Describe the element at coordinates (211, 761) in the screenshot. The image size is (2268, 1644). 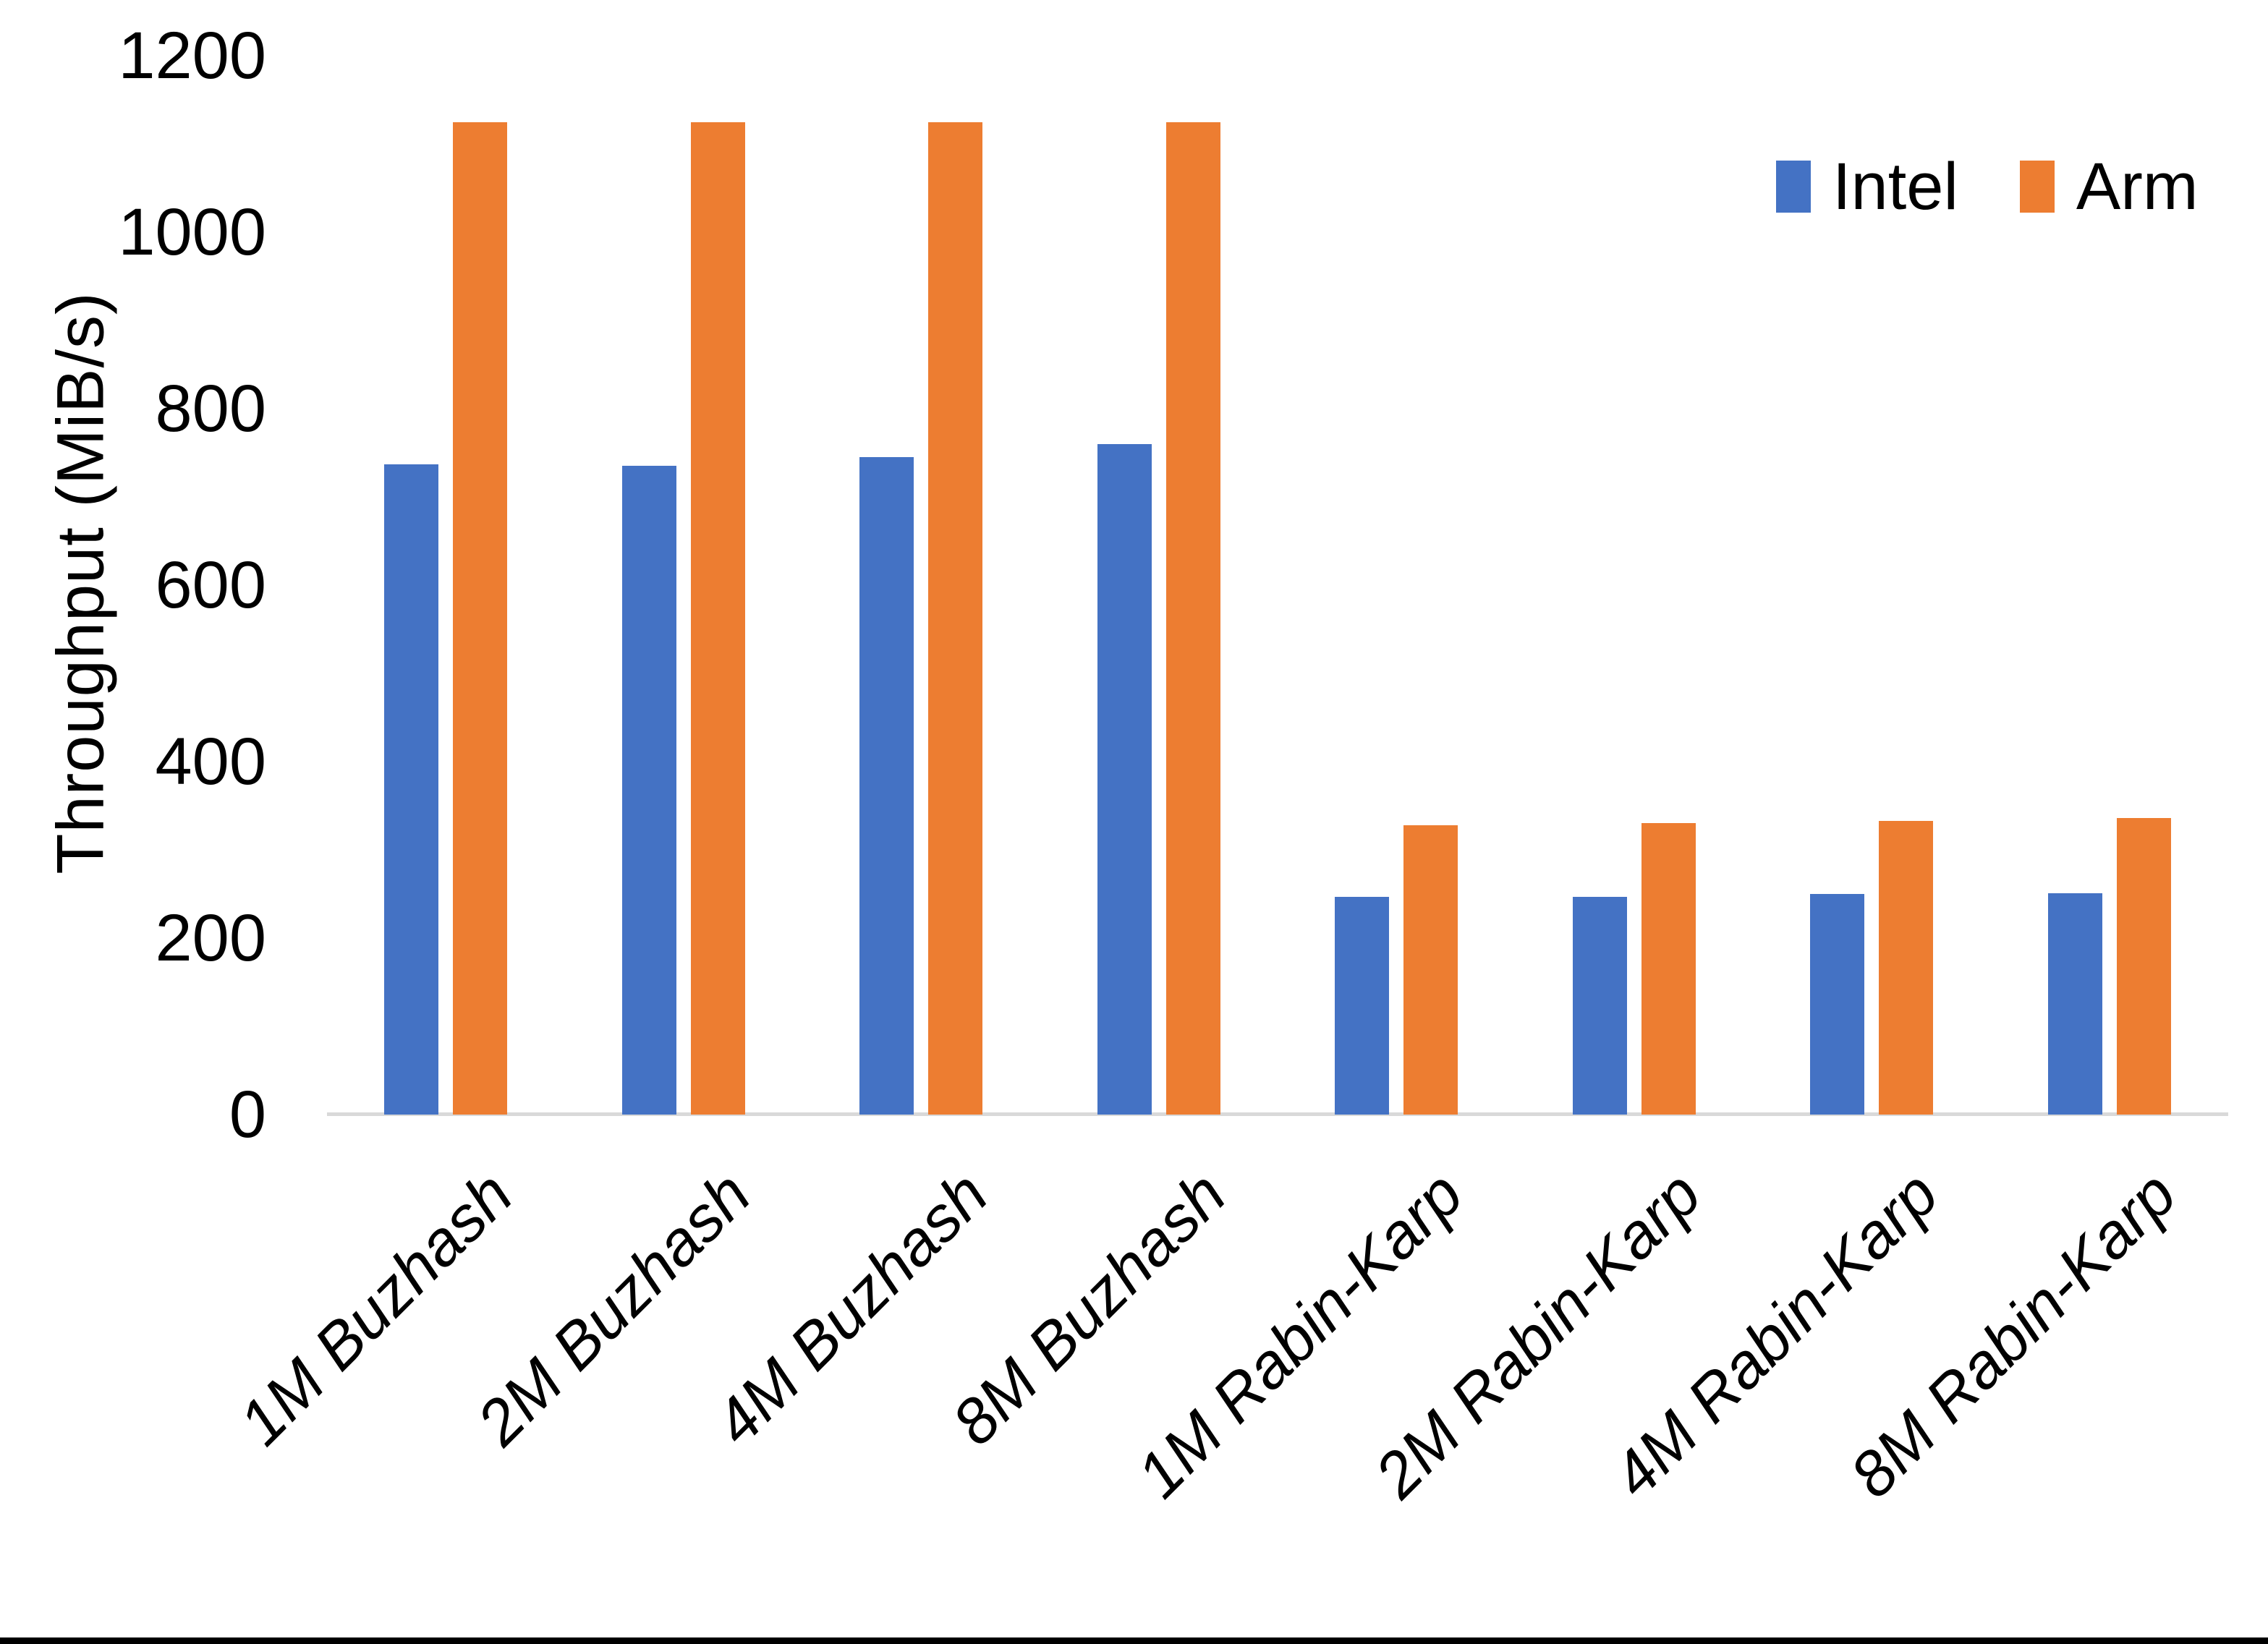
I see `y-tick-label-400: 400` at that location.